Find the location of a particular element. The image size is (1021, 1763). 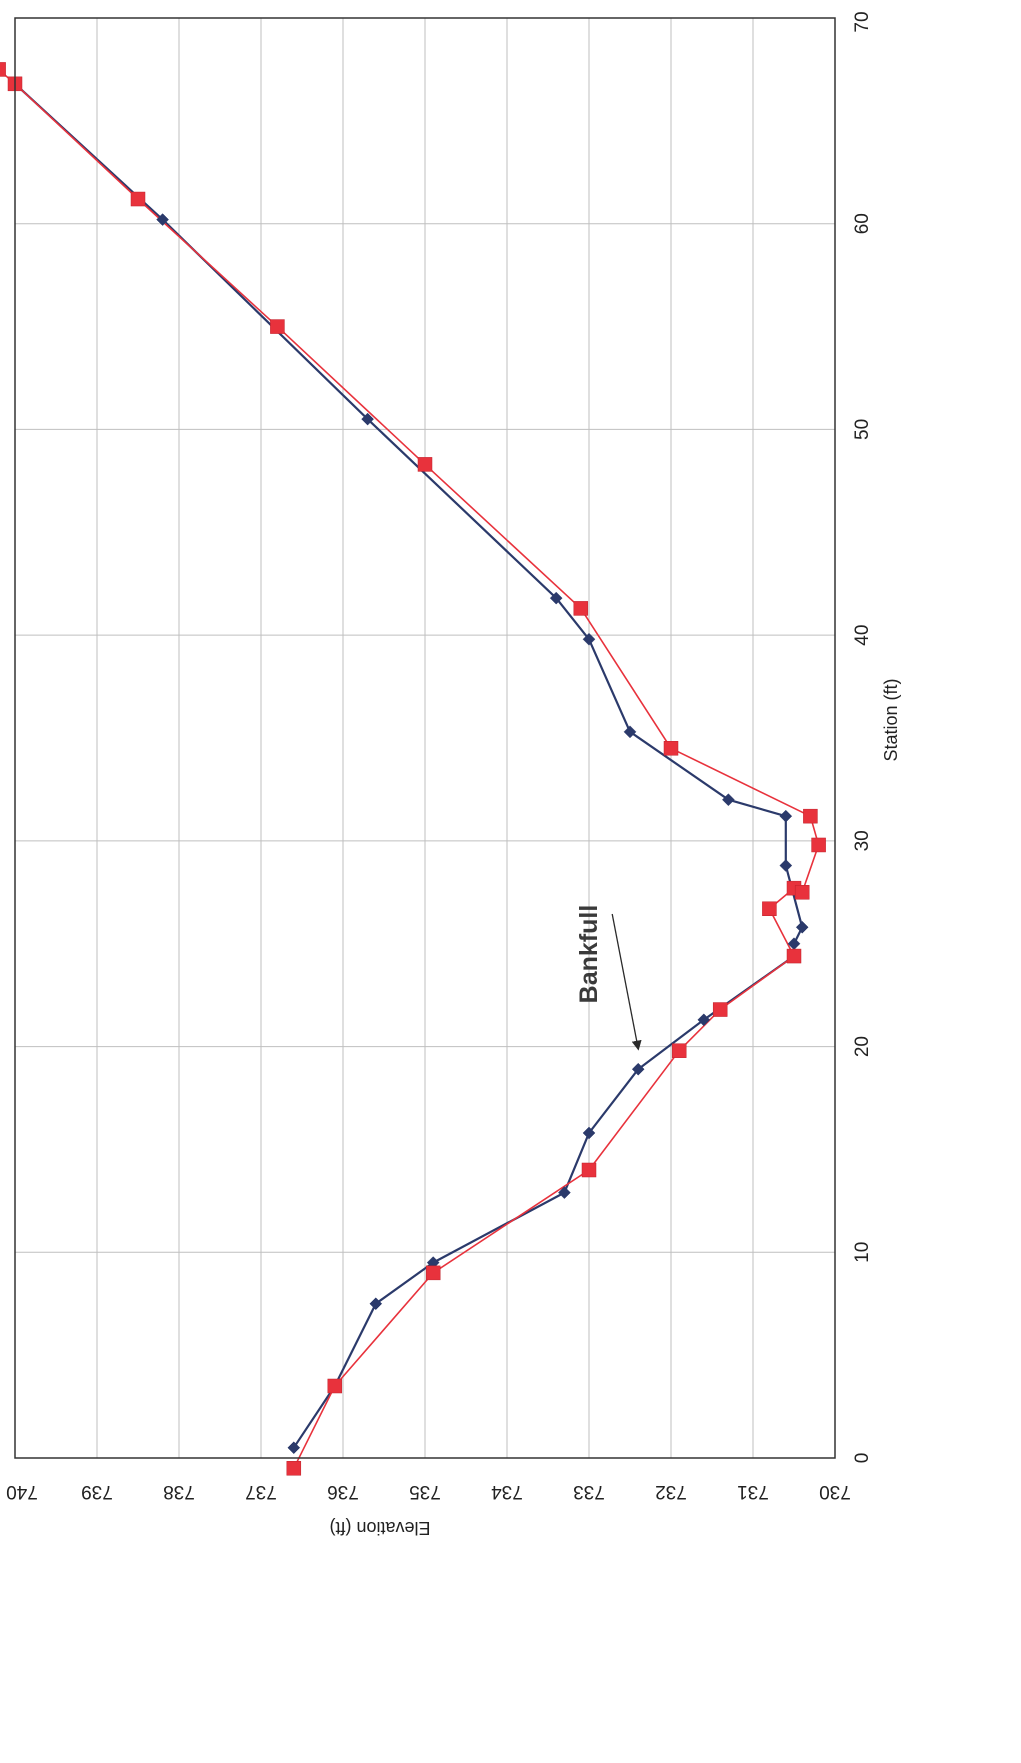

x-tick-label: 10 is located at coordinates (862, 1252).